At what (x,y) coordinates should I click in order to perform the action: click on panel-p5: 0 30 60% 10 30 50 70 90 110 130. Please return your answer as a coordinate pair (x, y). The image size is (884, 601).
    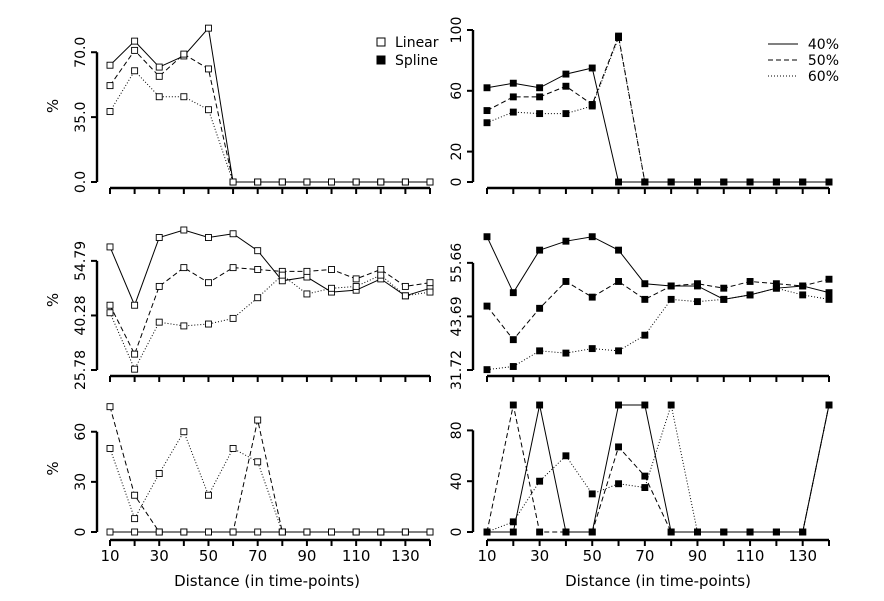
    Looking at the image, I should click on (239, 484).